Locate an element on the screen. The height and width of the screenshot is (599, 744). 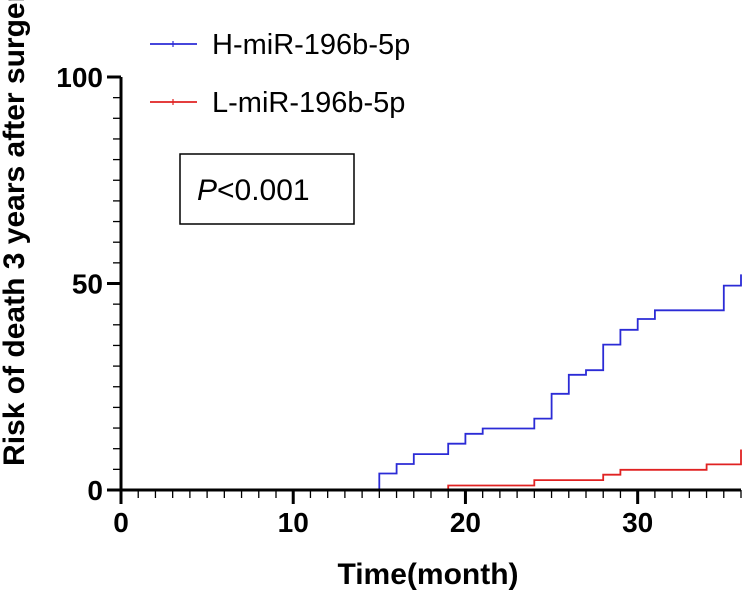
y-axis-label: Risk of death 3 years after surgery is located at coordinates (15, 233).